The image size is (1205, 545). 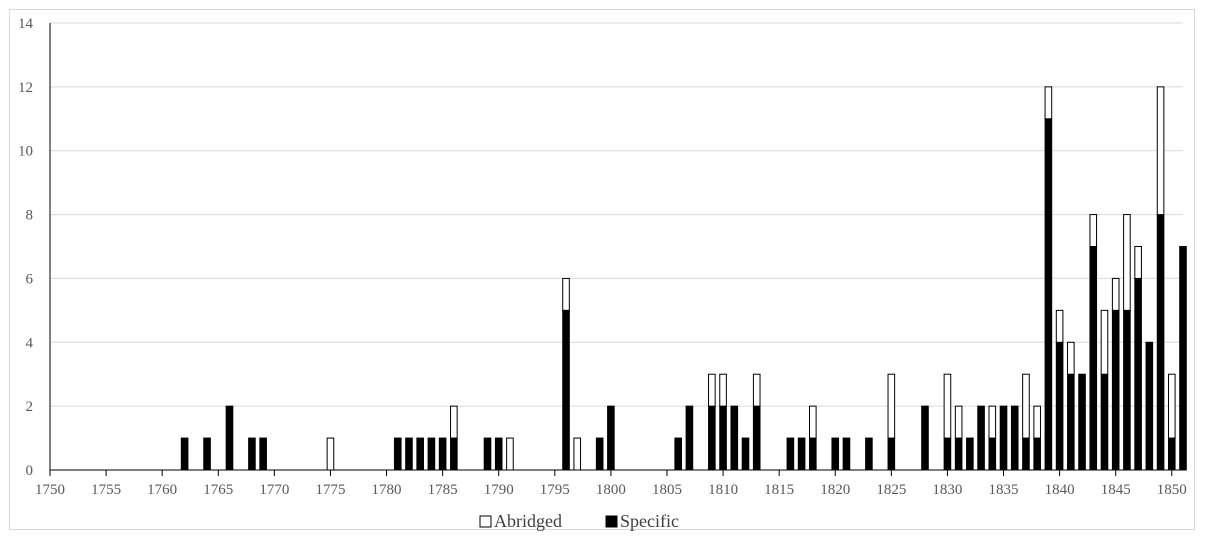 I want to click on x-tick-label-1795: 1795, so click(x=555, y=490).